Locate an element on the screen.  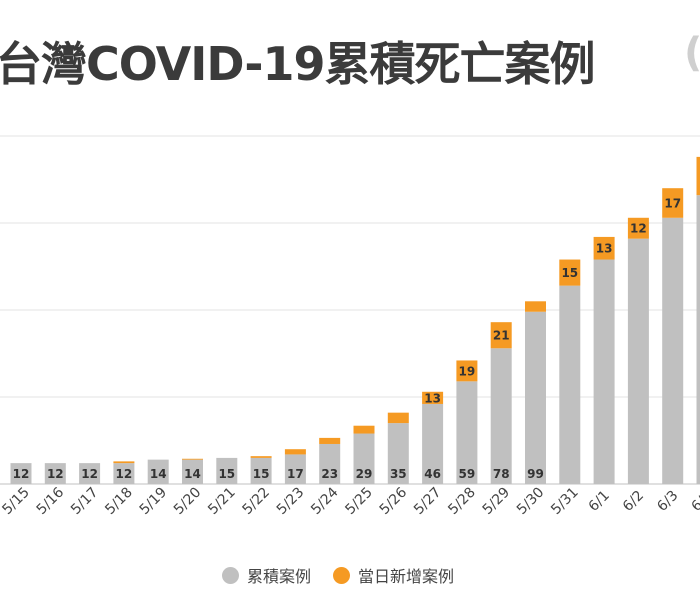
data-label-daily-new: 12 is located at coordinates (638, 229).